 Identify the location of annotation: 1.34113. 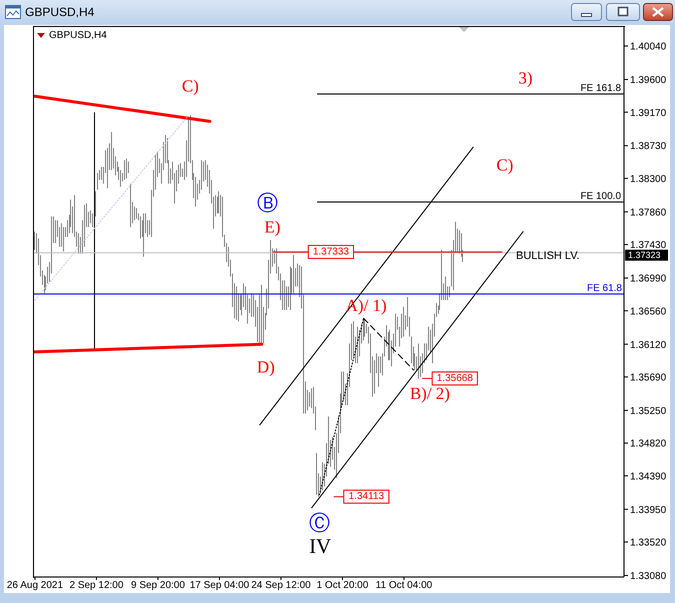
(366, 496).